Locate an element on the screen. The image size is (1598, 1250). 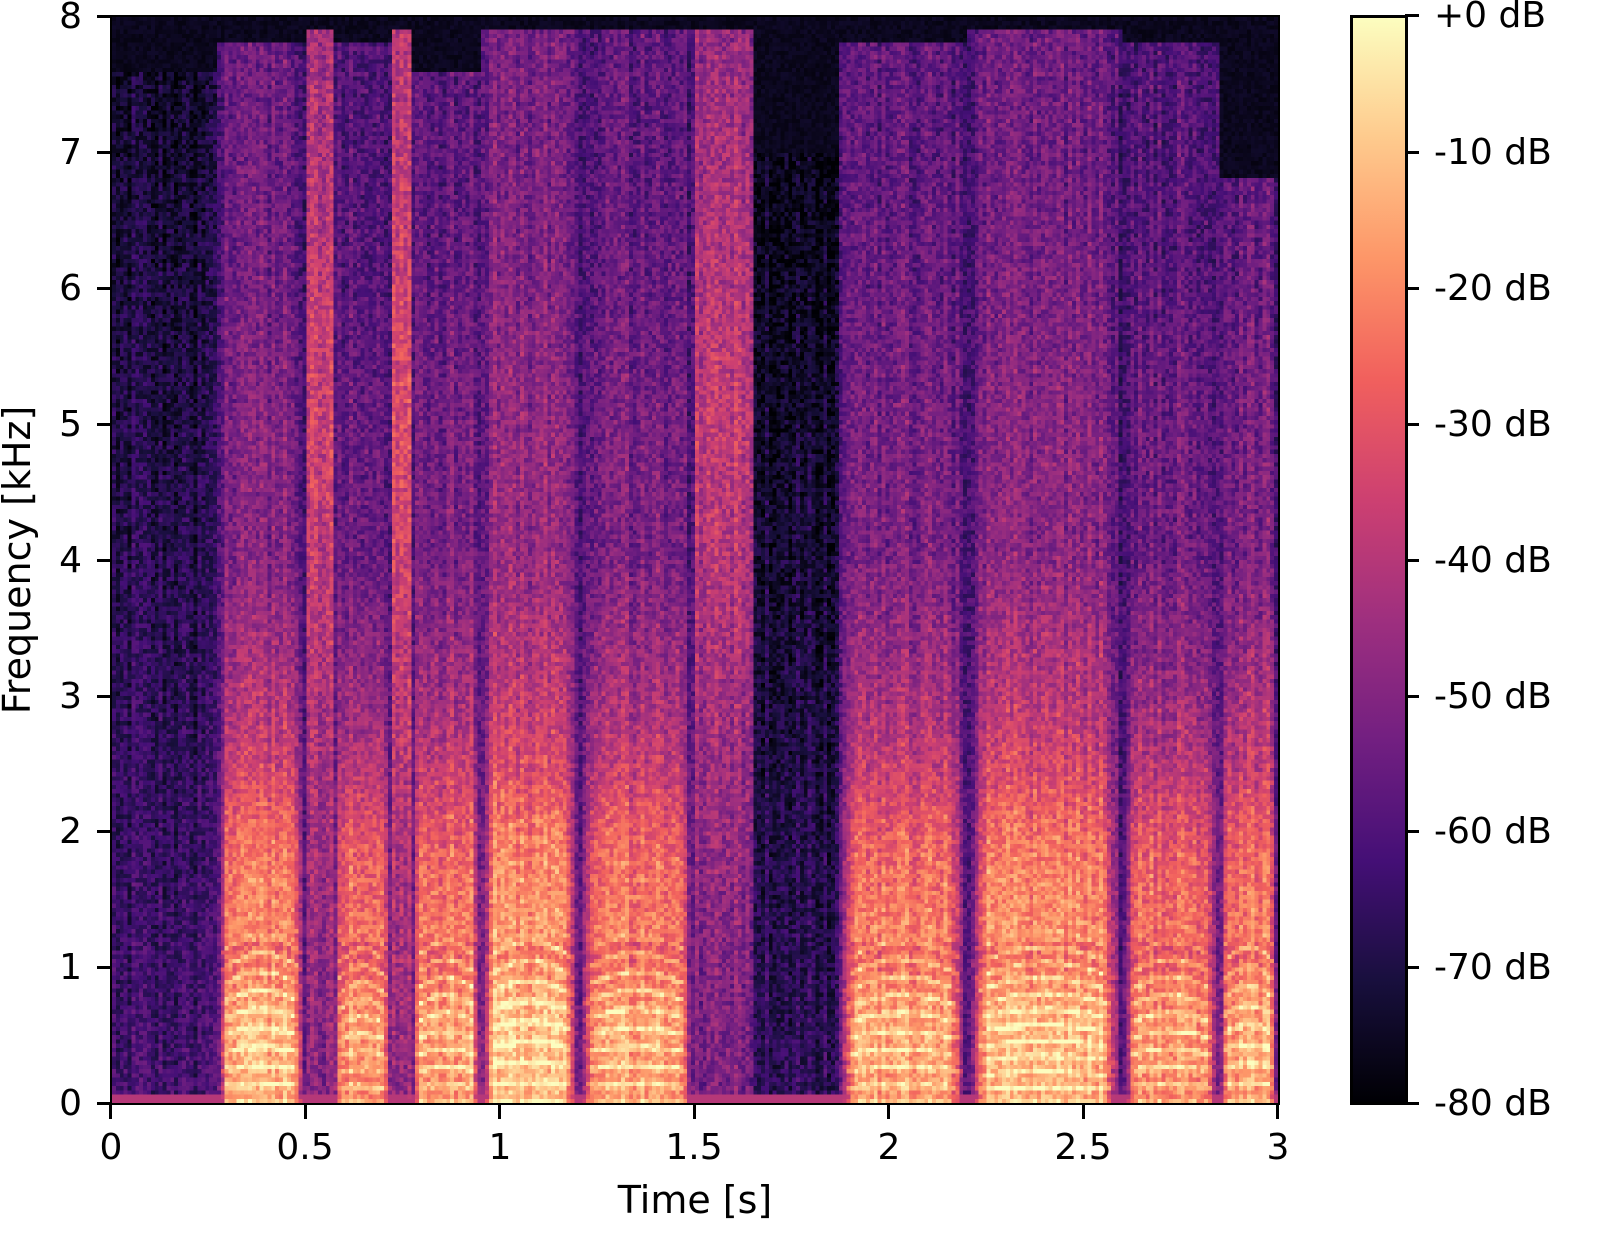
x-tick-label: 2 is located at coordinates (889, 1147).